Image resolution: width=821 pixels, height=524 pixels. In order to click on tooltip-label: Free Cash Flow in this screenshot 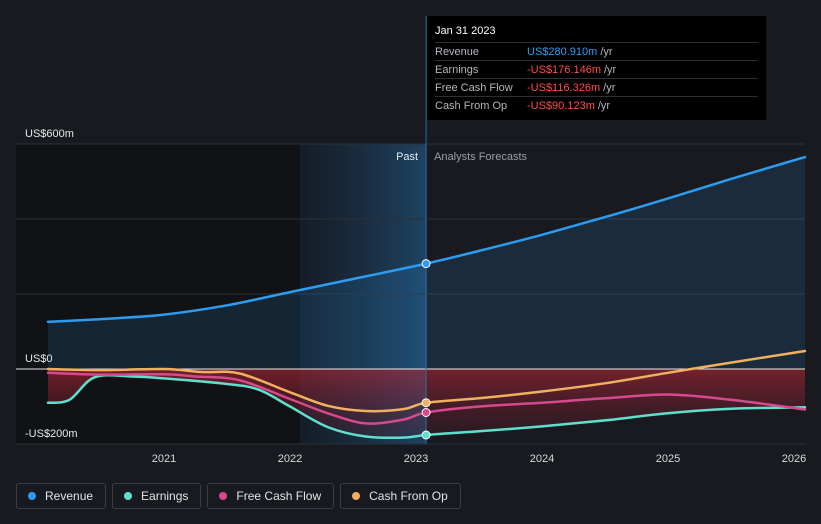, I will do `click(474, 87)`.